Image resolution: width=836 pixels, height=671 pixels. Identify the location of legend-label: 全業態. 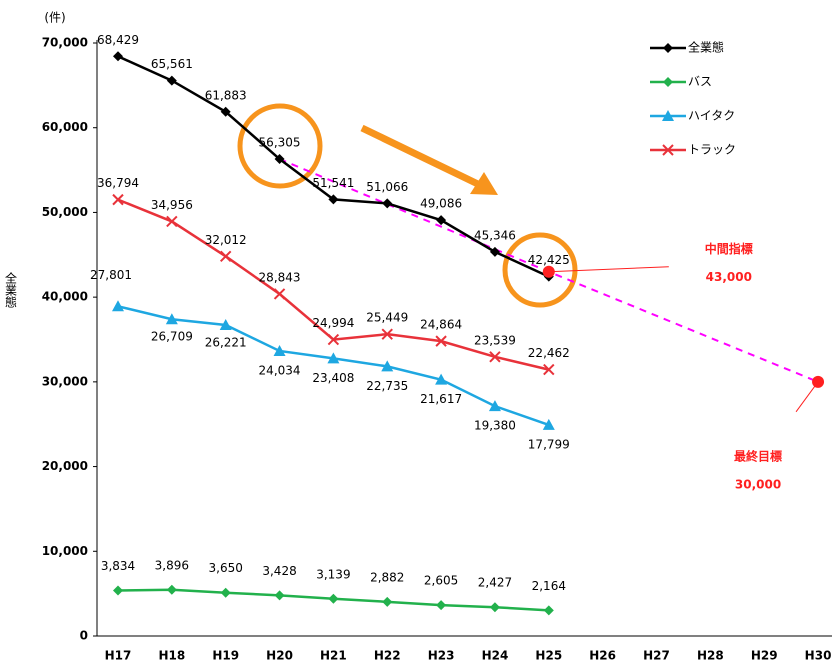
(706, 47).